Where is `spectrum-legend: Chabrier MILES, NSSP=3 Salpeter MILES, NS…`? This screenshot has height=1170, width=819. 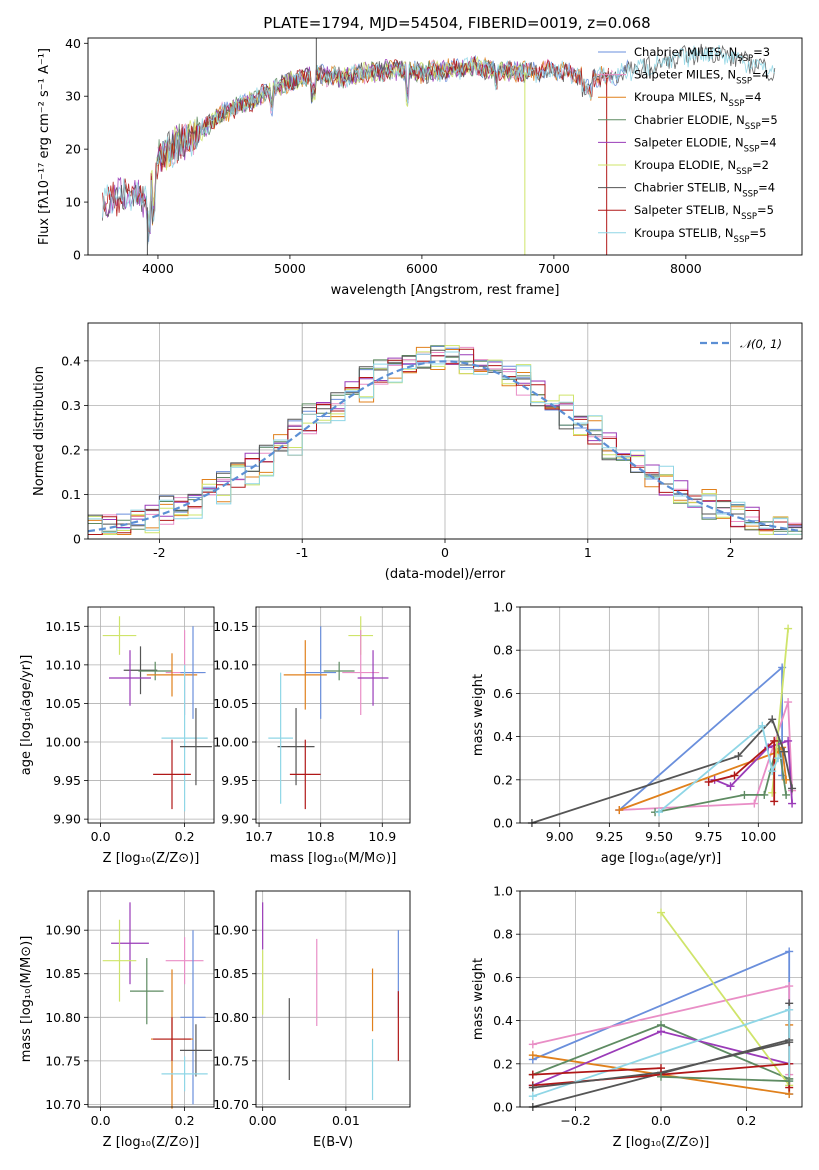
spectrum-legend: Chabrier MILES, NSSP=3 Salpeter MILES, NS… is located at coordinates (688, 145).